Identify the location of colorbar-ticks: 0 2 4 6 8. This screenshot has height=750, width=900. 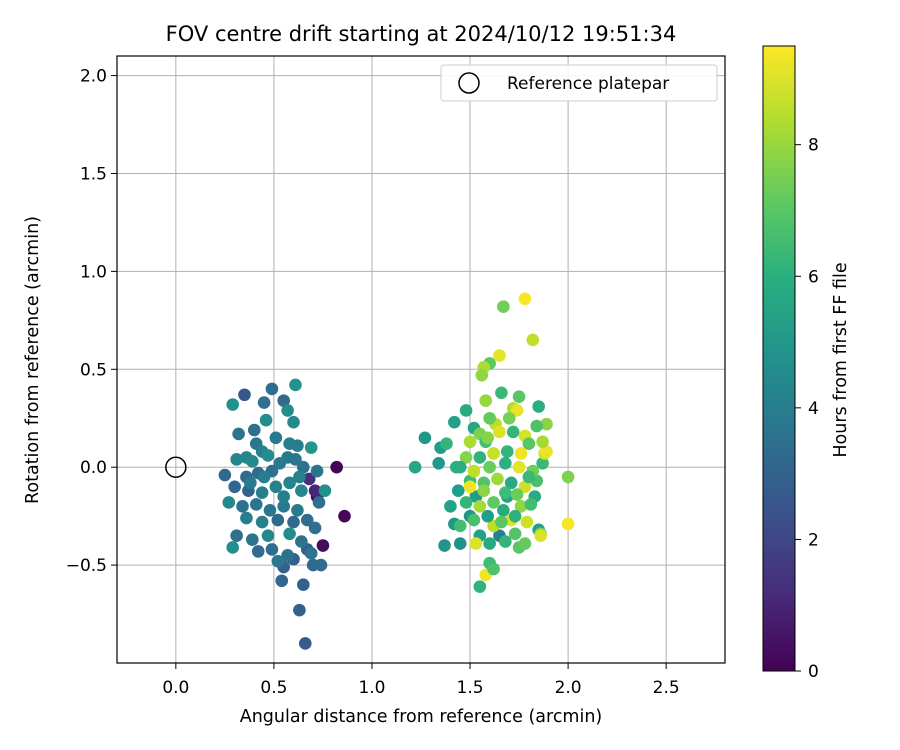
(807, 409).